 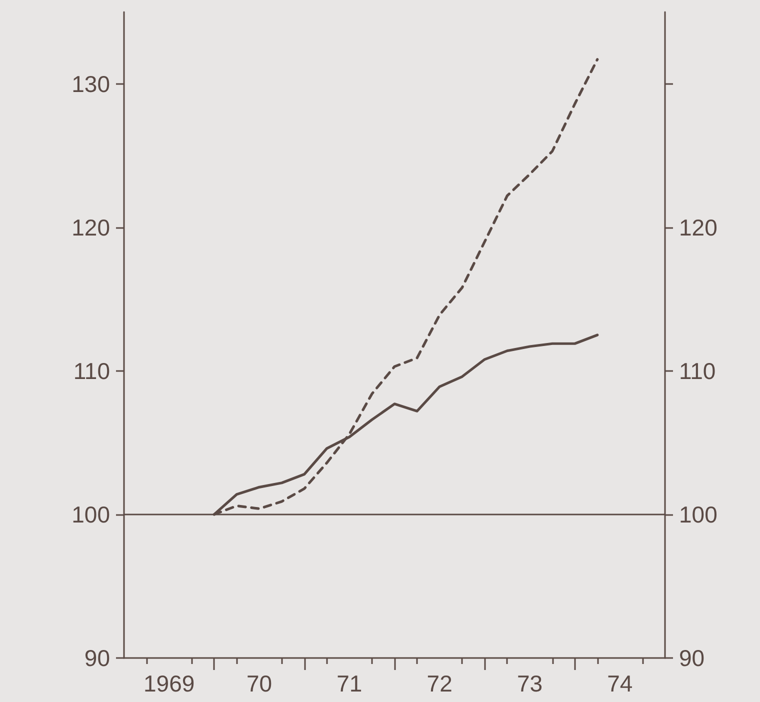 I want to click on y2-tick-label: 120, so click(x=698, y=227).